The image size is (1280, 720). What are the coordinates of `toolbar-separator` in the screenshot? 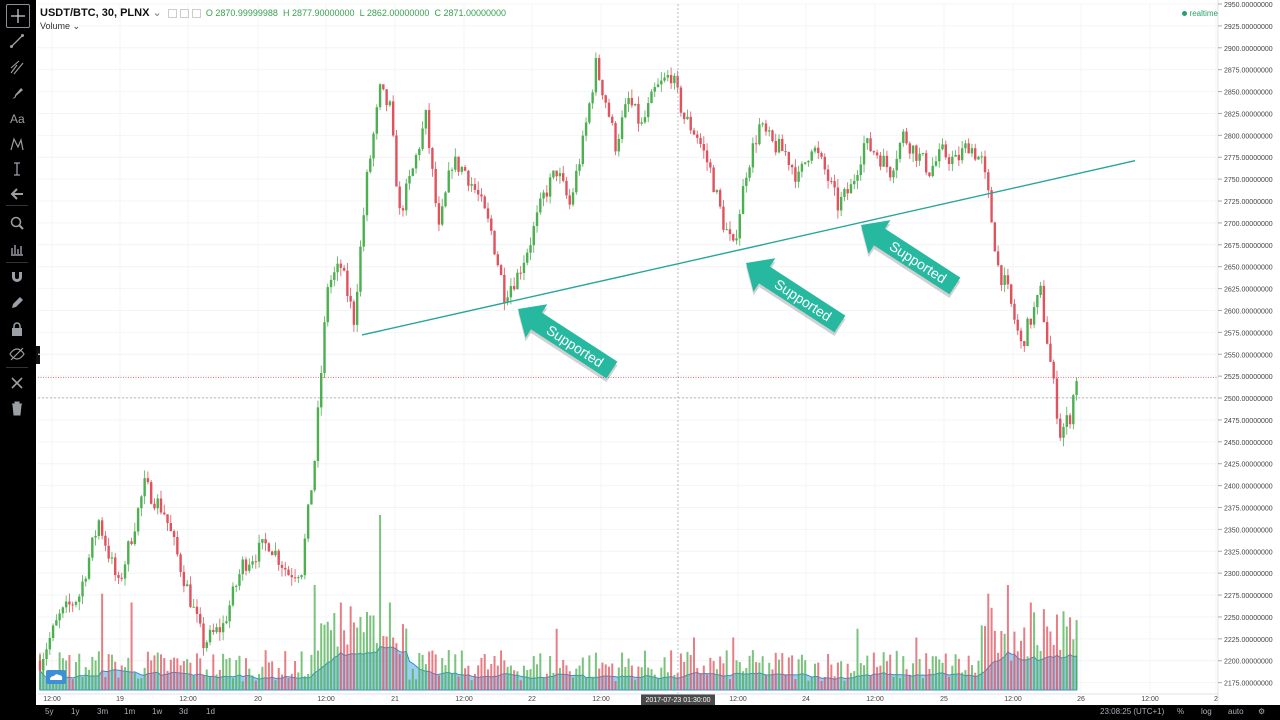 It's located at (17, 367).